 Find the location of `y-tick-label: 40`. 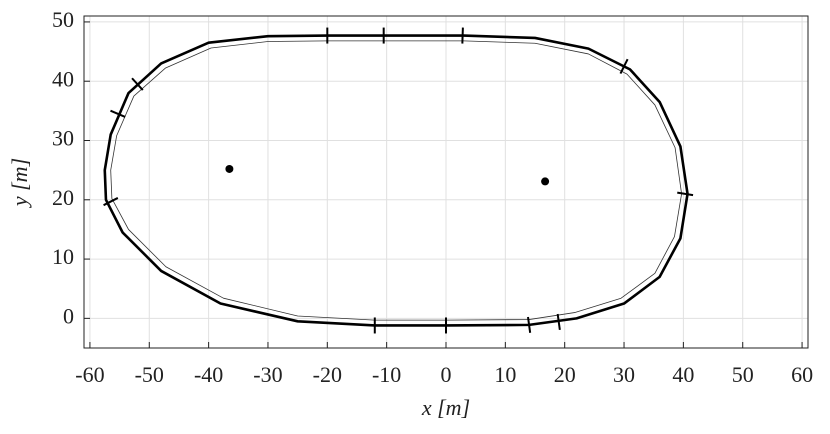

y-tick-label: 40 is located at coordinates (63, 78).